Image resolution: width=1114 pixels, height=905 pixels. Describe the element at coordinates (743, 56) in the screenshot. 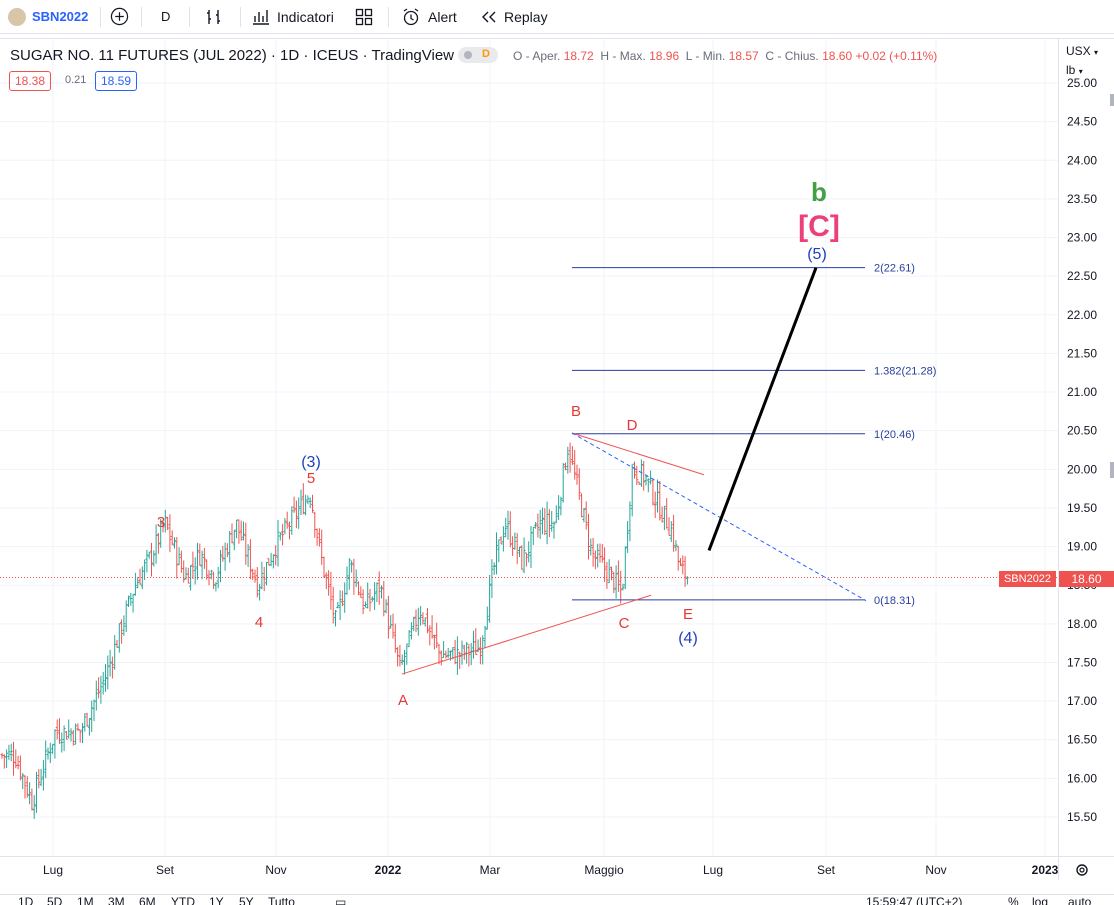

I see `low-value: 18.57` at that location.